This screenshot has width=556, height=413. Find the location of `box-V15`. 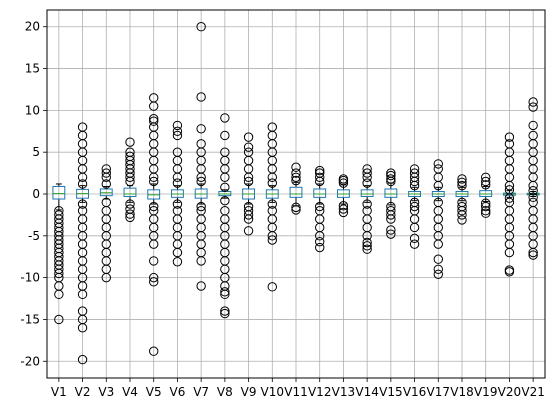

box-V15 is located at coordinates (391, 203).